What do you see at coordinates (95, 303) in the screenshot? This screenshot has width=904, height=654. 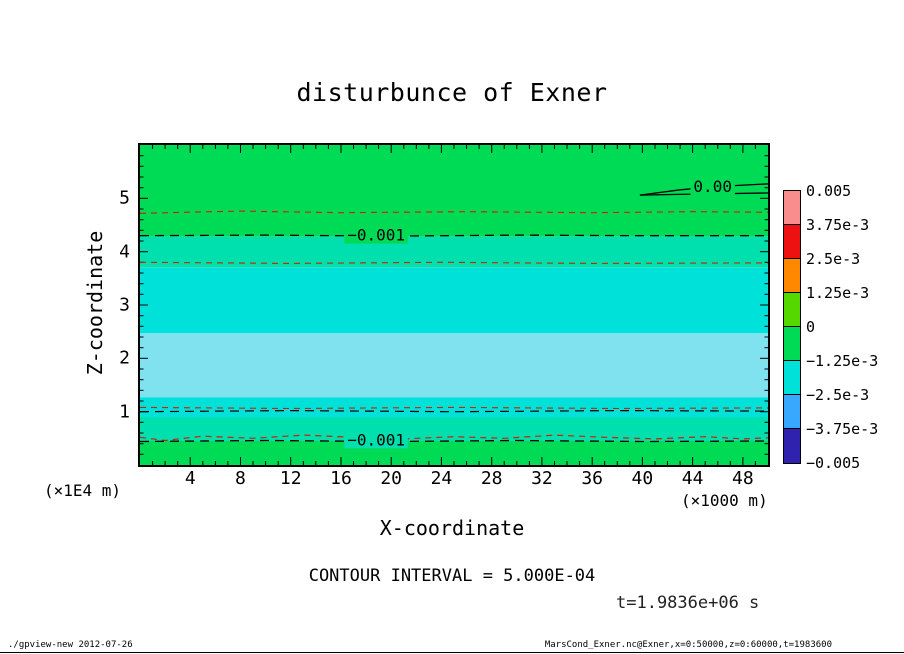 I see `y-axis-label: Z-coordinate` at bounding box center [95, 303].